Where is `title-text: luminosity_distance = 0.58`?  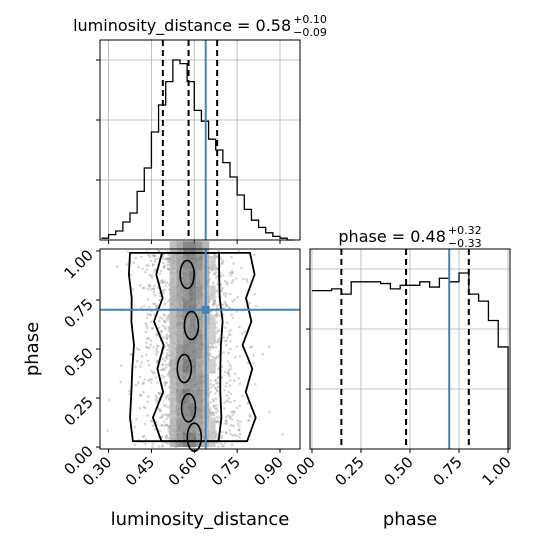 title-text: luminosity_distance = 0.58 is located at coordinates (182, 26).